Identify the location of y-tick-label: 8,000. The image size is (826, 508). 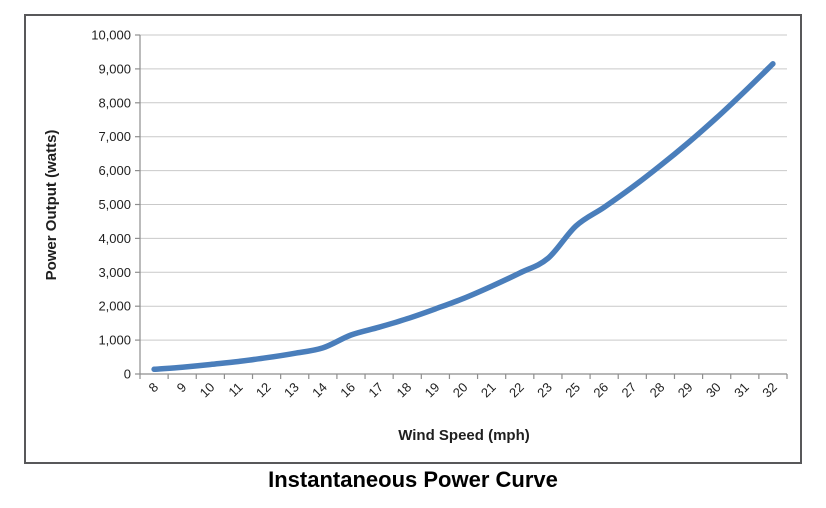
(114, 102).